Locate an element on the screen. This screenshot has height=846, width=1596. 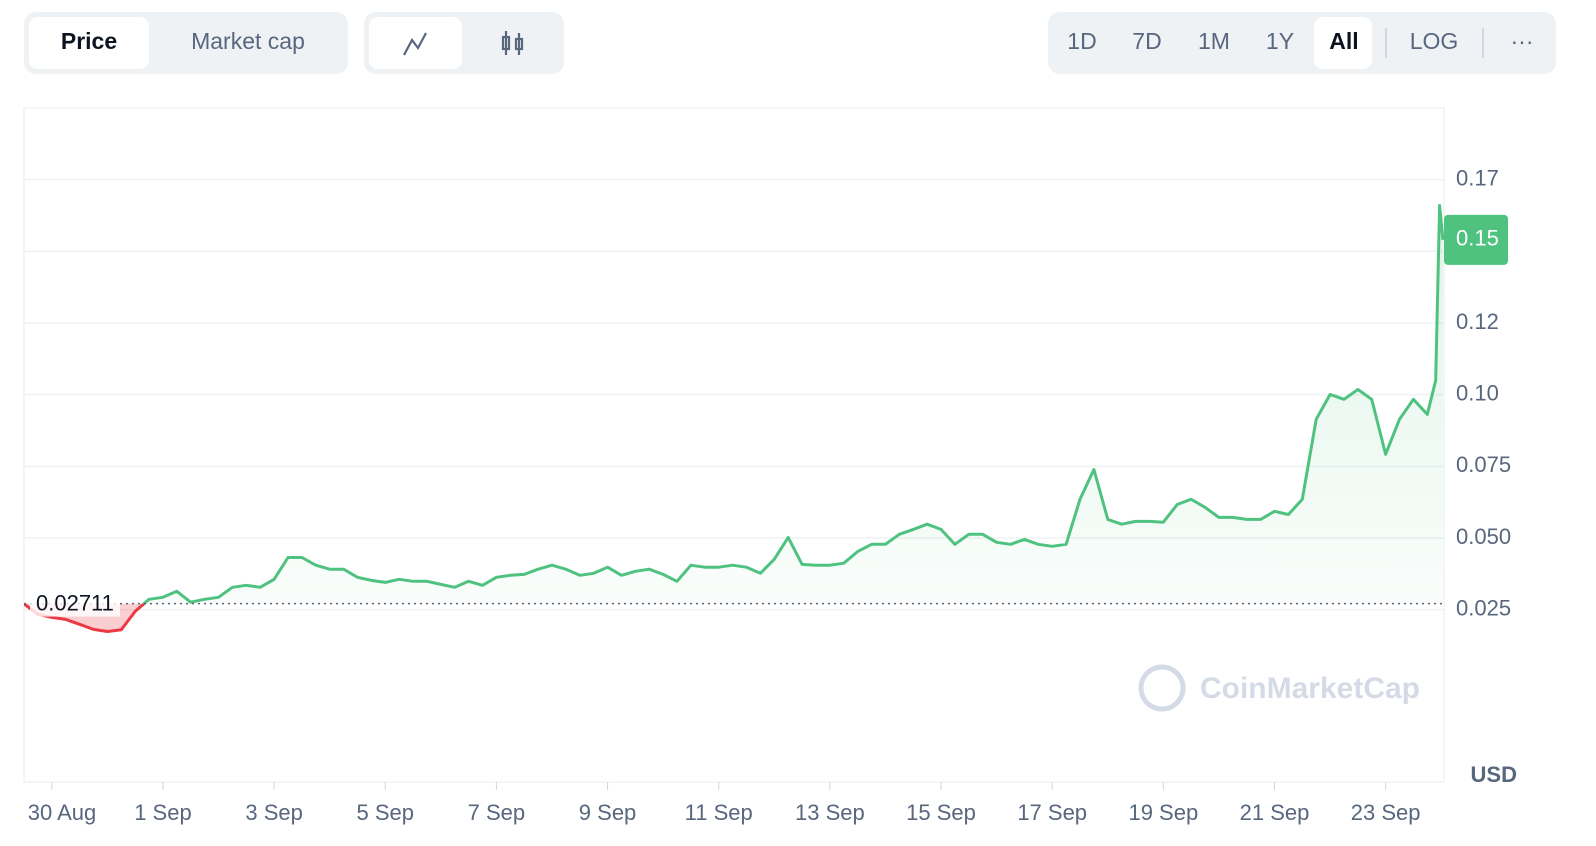
y-tick-label: 0.10 is located at coordinates (1477, 392).